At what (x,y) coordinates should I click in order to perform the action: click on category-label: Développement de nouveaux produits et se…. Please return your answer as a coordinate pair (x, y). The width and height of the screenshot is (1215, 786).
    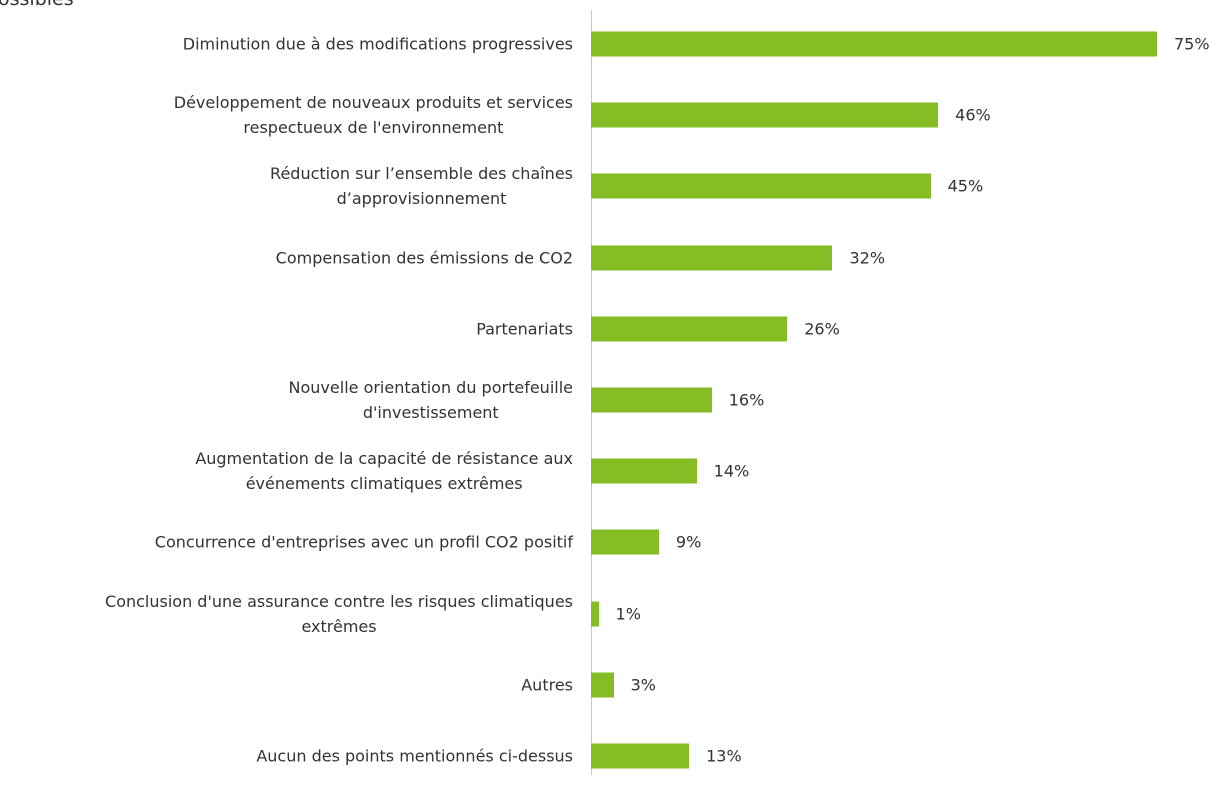
    Looking at the image, I should click on (373, 115).